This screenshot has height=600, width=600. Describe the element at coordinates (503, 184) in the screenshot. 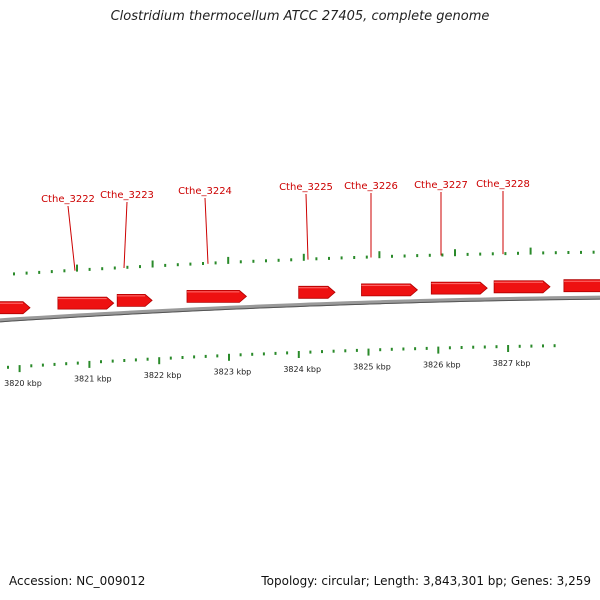

I see `gene-label: Cthe_3228` at that location.